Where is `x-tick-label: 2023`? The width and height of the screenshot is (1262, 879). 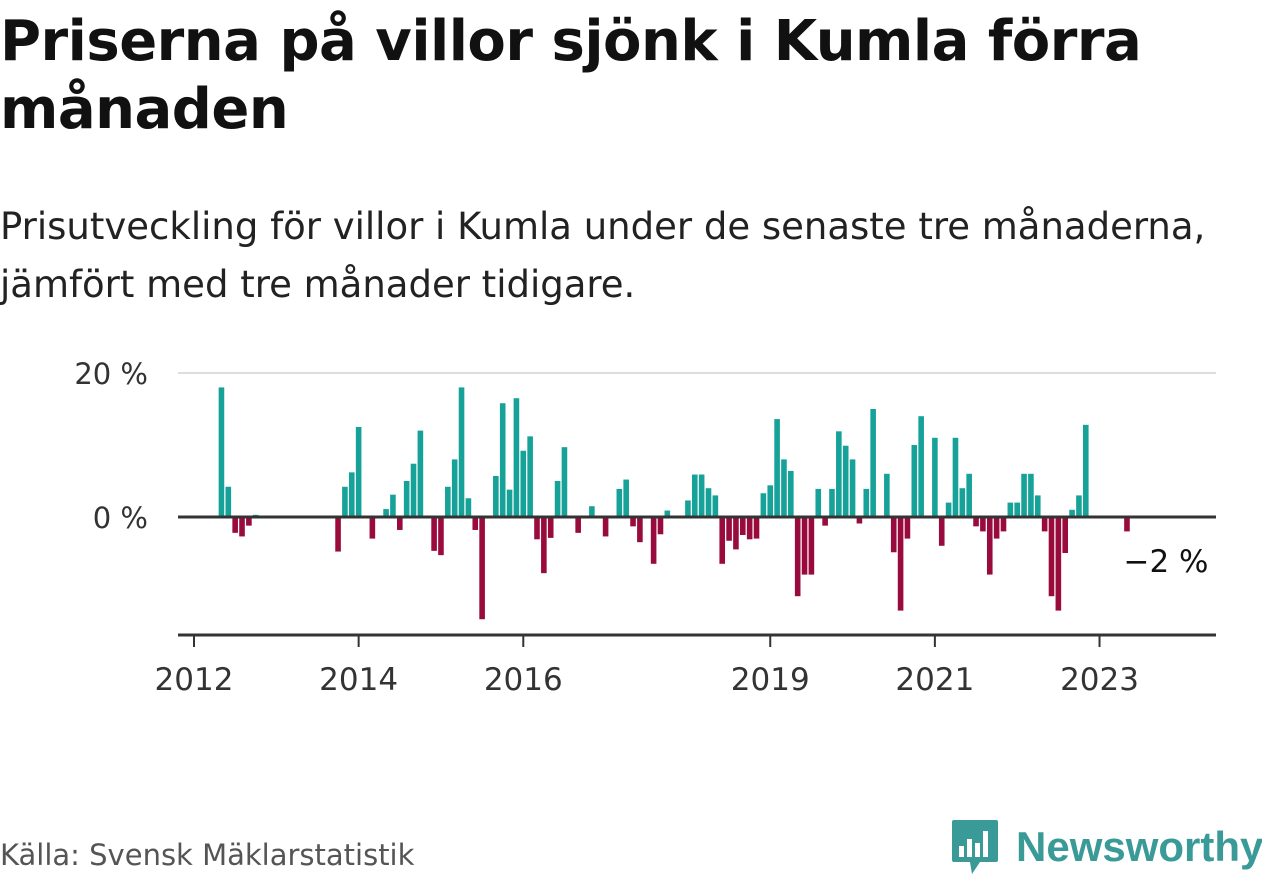
x-tick-label: 2023 is located at coordinates (1099, 680).